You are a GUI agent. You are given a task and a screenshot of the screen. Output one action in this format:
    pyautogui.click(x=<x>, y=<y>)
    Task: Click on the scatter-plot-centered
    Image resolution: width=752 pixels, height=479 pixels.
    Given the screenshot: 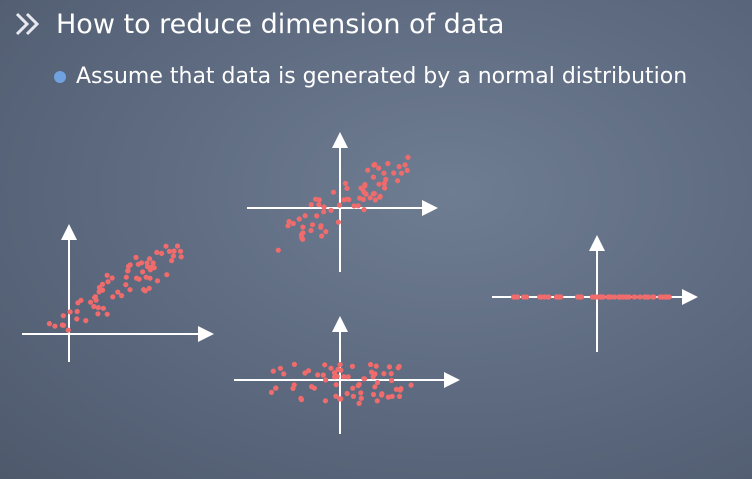 What is the action you would take?
    pyautogui.click(x=342, y=202)
    